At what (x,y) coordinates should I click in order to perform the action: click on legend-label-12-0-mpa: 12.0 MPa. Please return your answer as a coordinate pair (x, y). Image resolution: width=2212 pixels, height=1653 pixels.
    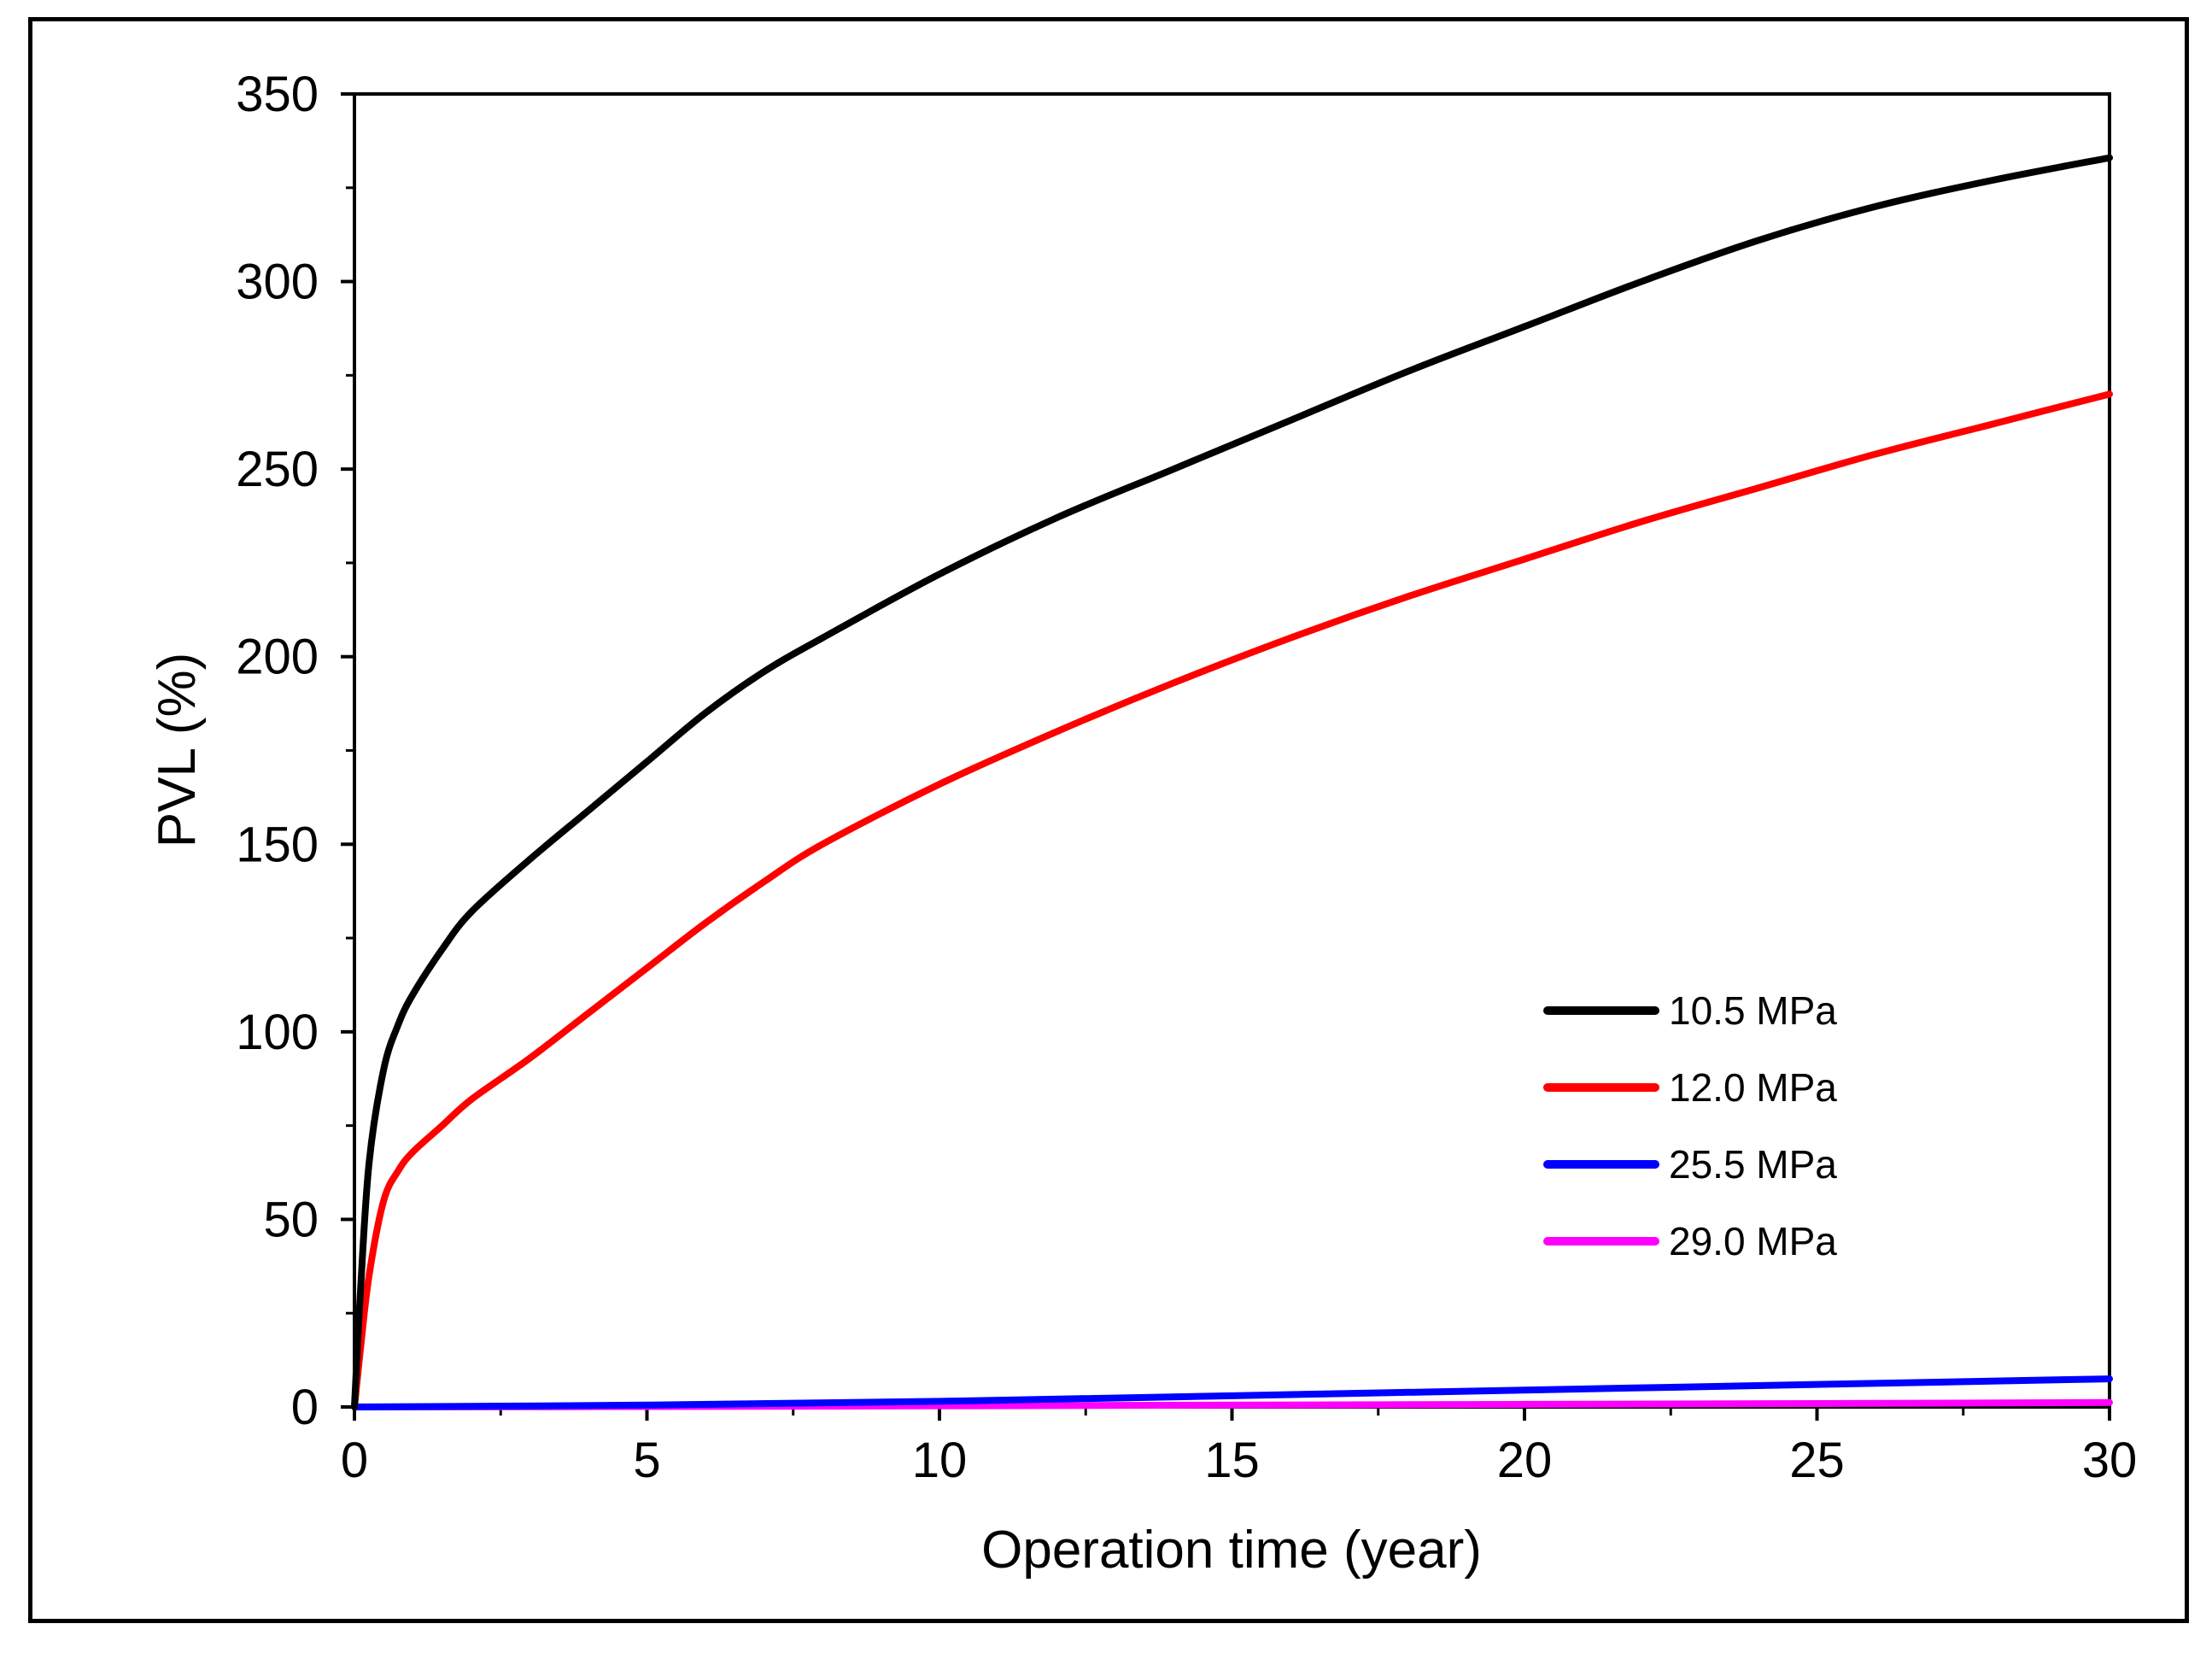
    Looking at the image, I should click on (1753, 1087).